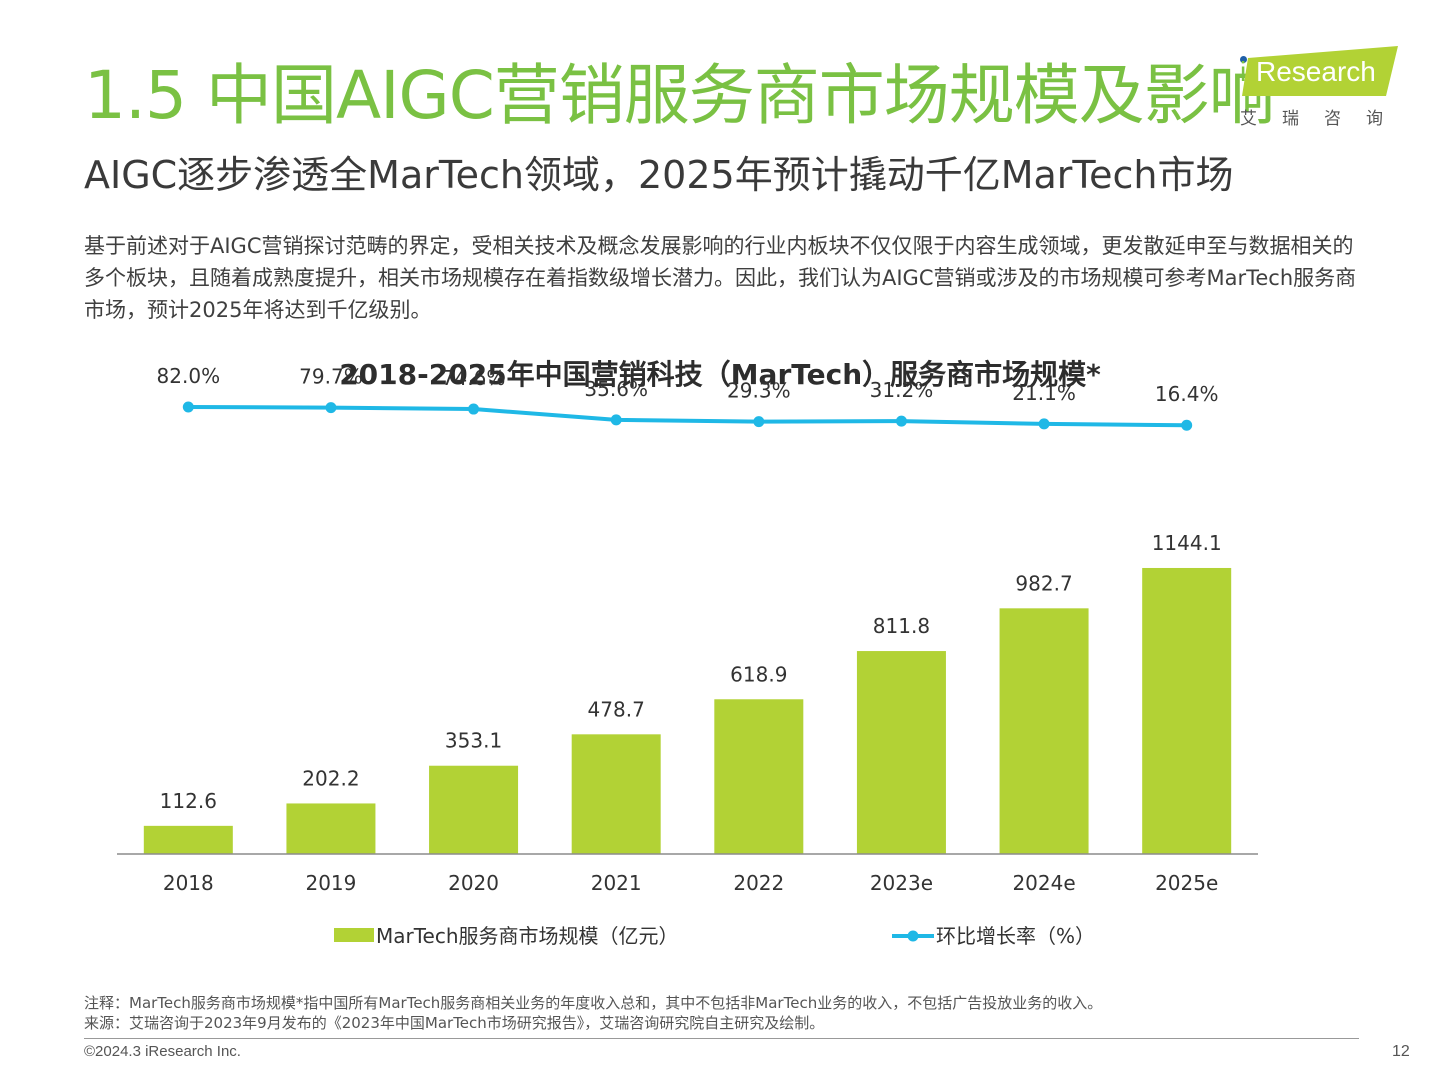 The height and width of the screenshot is (1080, 1440). What do you see at coordinates (473, 883) in the screenshot?
I see `x-tick-label: 2020` at bounding box center [473, 883].